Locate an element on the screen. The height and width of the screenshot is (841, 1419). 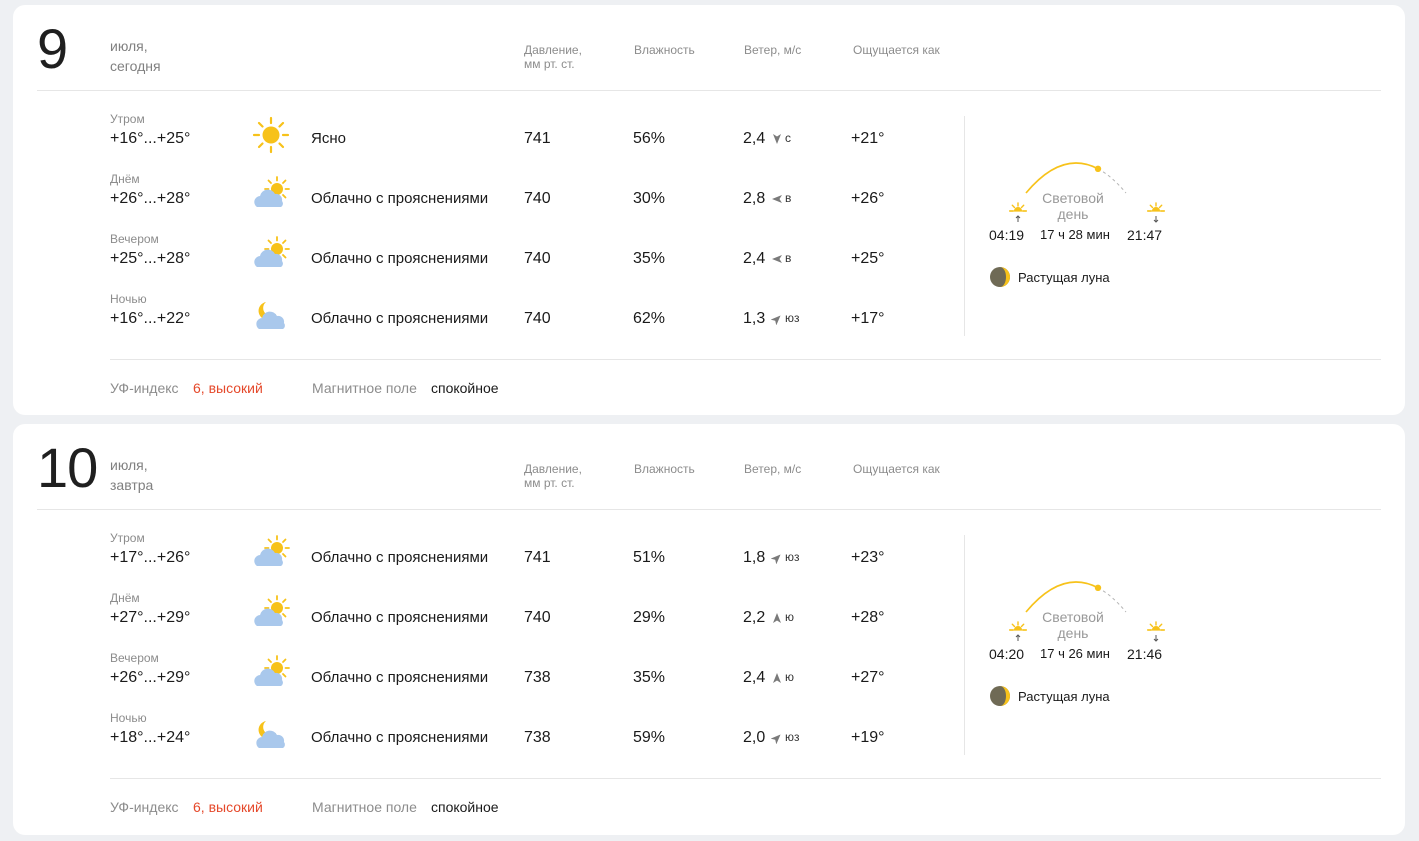
relative-day-label: завтра is located at coordinates (132, 485).